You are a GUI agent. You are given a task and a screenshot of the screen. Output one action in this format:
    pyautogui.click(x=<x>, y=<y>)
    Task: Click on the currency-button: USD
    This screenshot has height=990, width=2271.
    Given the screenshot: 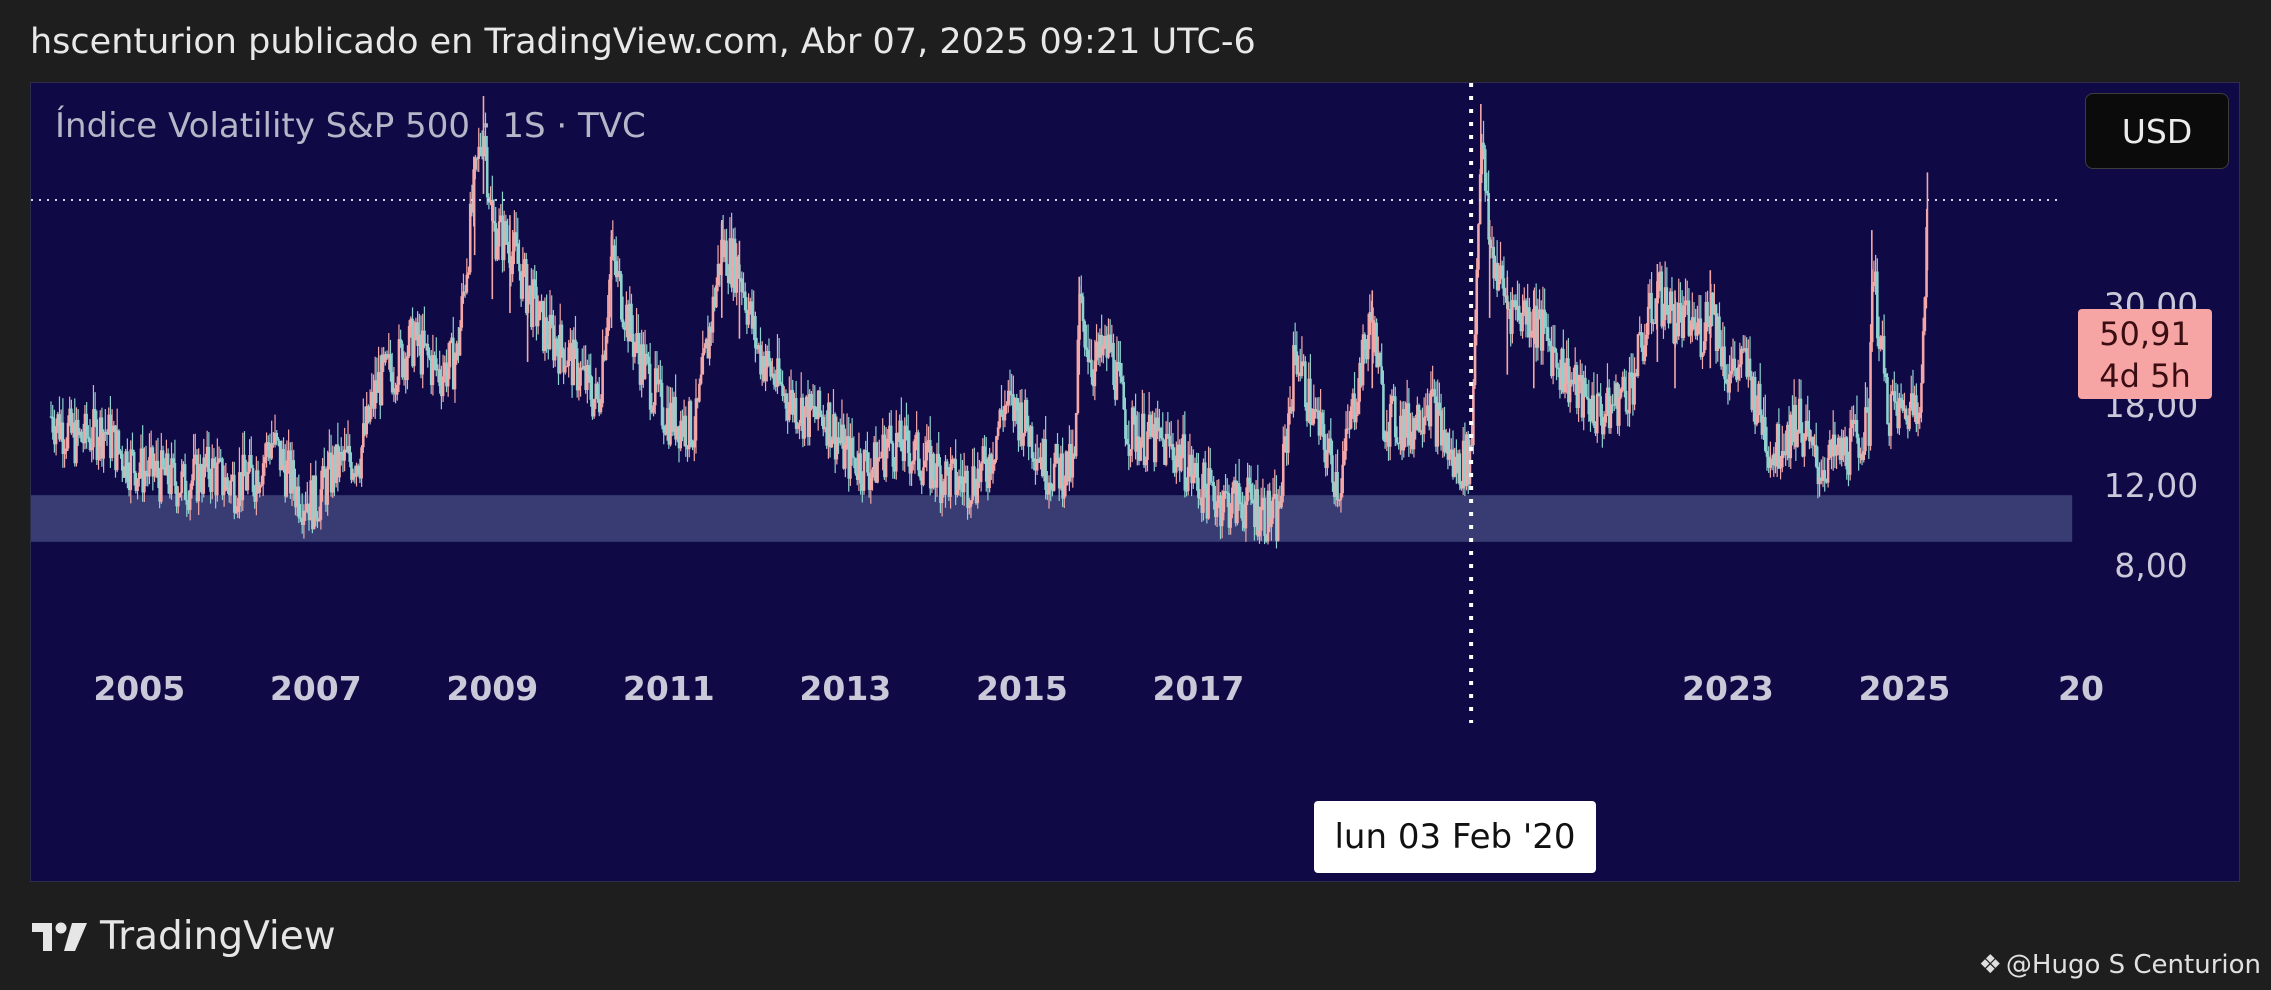 What is the action you would take?
    pyautogui.click(x=2157, y=131)
    